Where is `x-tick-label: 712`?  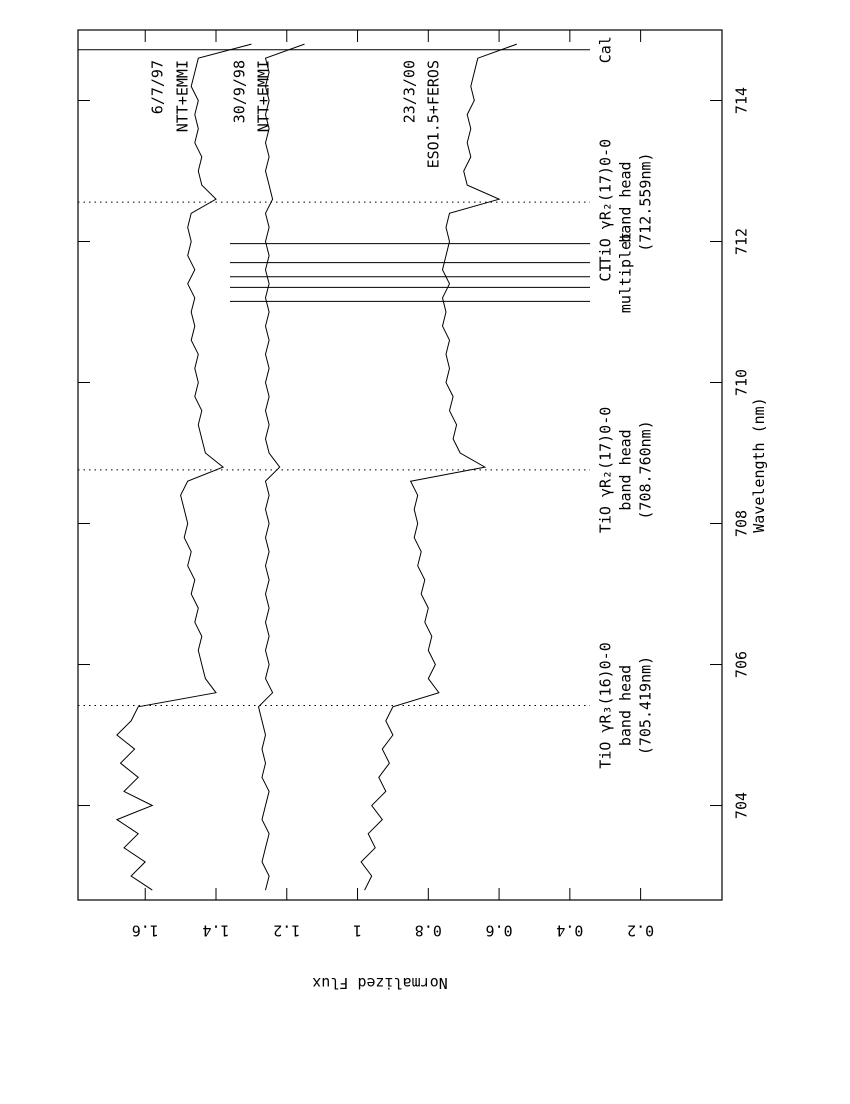
x-tick-label: 712 is located at coordinates (742, 241).